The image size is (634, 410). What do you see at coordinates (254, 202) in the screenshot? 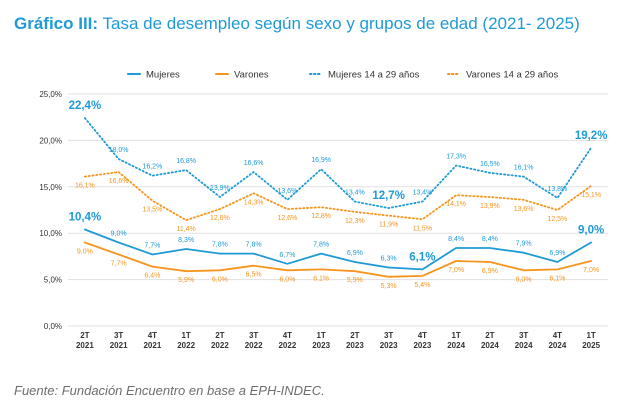
I see `data-label: 14,3%` at bounding box center [254, 202].